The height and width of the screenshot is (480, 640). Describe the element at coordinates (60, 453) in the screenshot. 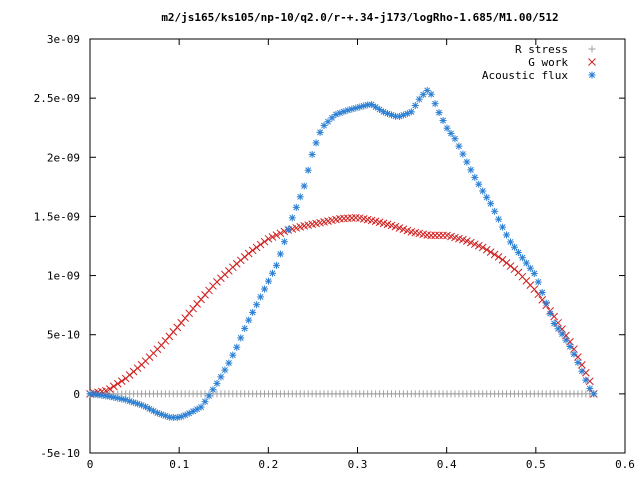

I see `y-tick-label: -5e-10` at that location.